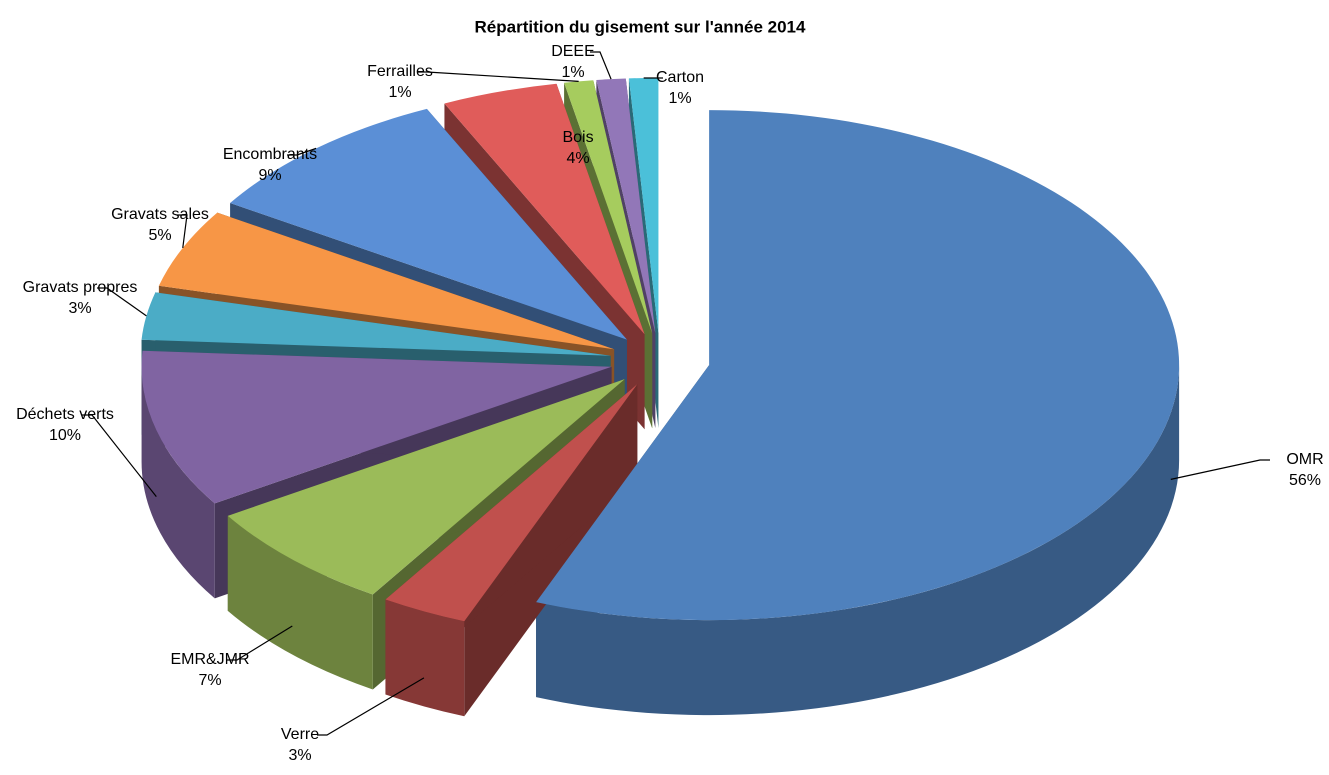  What do you see at coordinates (1304, 459) in the screenshot?
I see `category-label: OMR` at bounding box center [1304, 459].